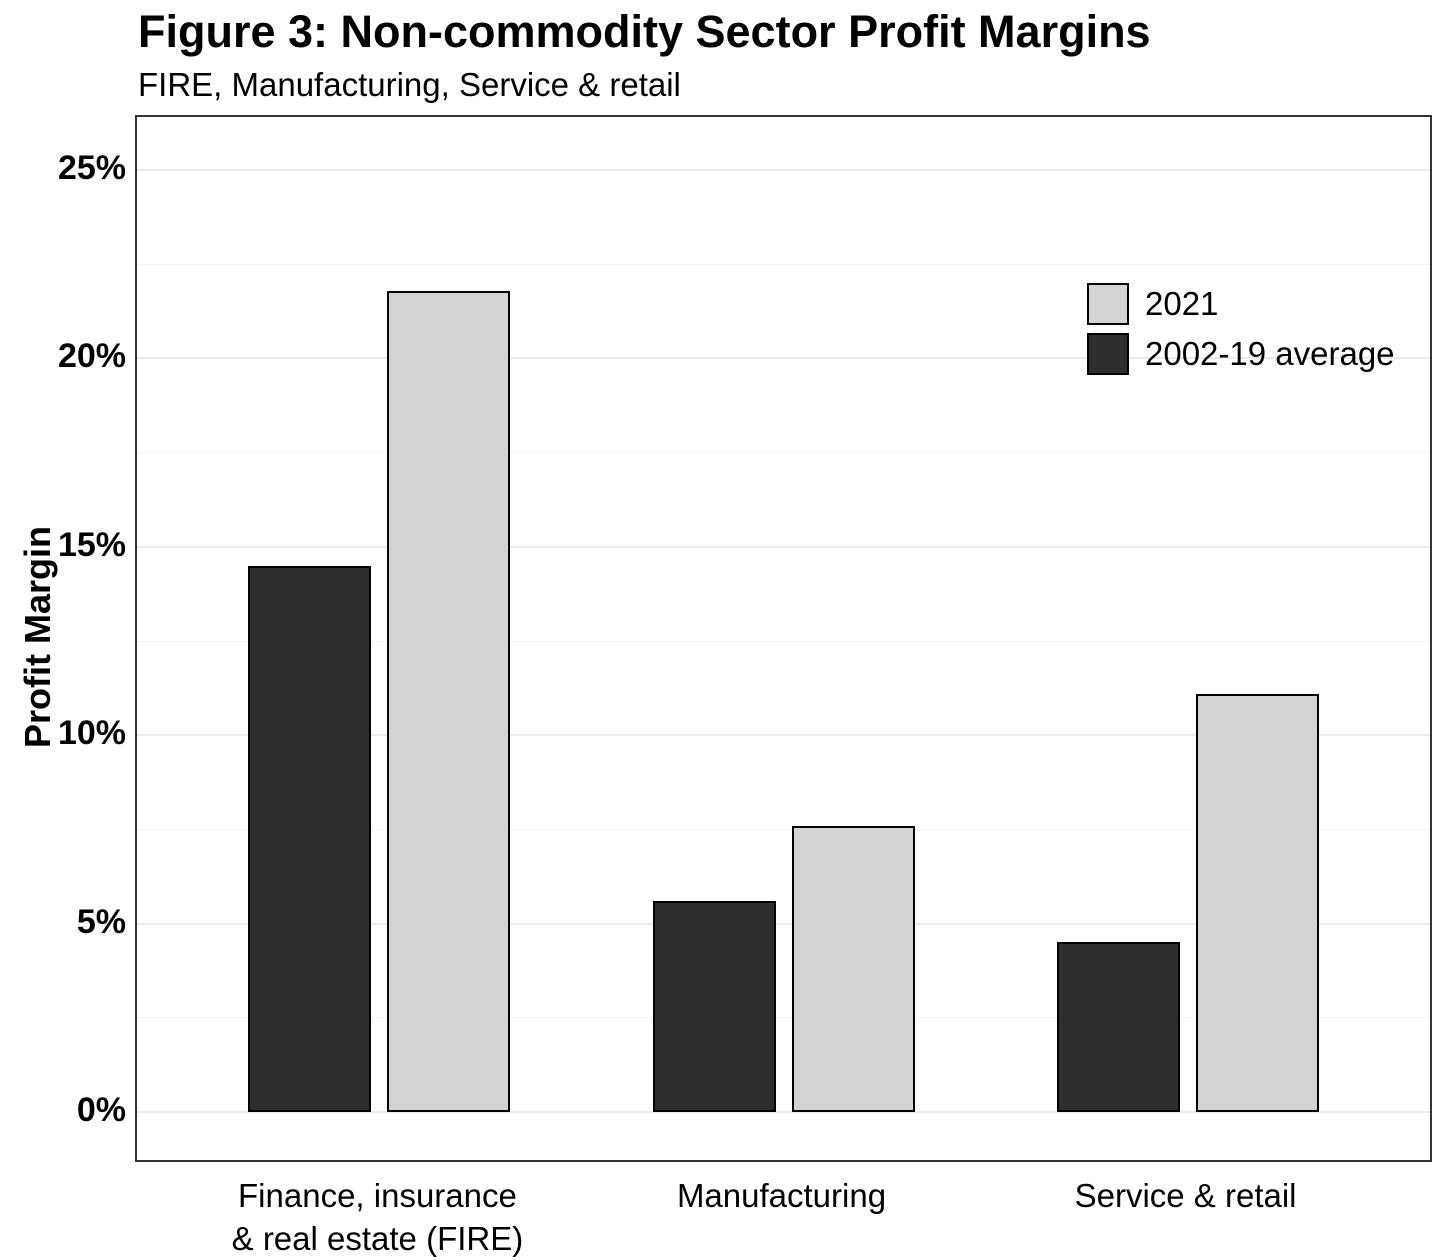 The width and height of the screenshot is (1440, 1260). What do you see at coordinates (91, 168) in the screenshot?
I see `y-tick-label: 25%` at bounding box center [91, 168].